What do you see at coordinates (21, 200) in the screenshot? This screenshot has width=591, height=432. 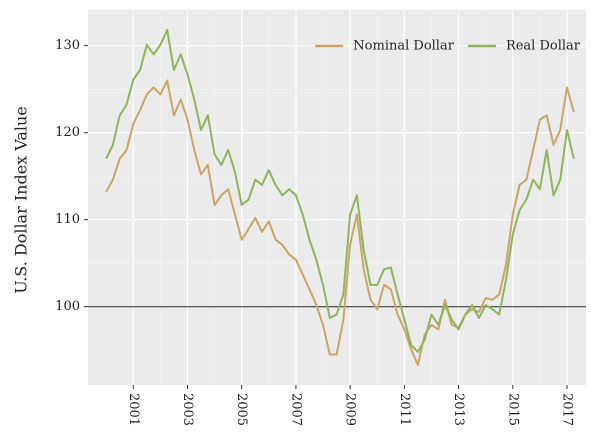 I see `y-axis-title: U.S. Dollar Index Value` at bounding box center [21, 200].